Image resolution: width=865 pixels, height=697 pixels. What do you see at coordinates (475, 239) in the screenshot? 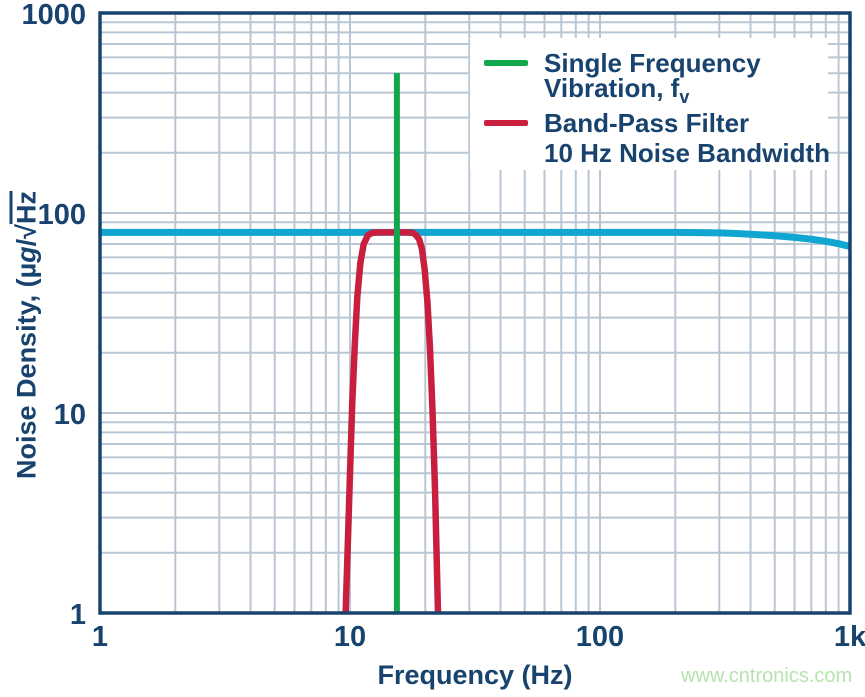
I see `noise-density-curve-line` at bounding box center [475, 239].